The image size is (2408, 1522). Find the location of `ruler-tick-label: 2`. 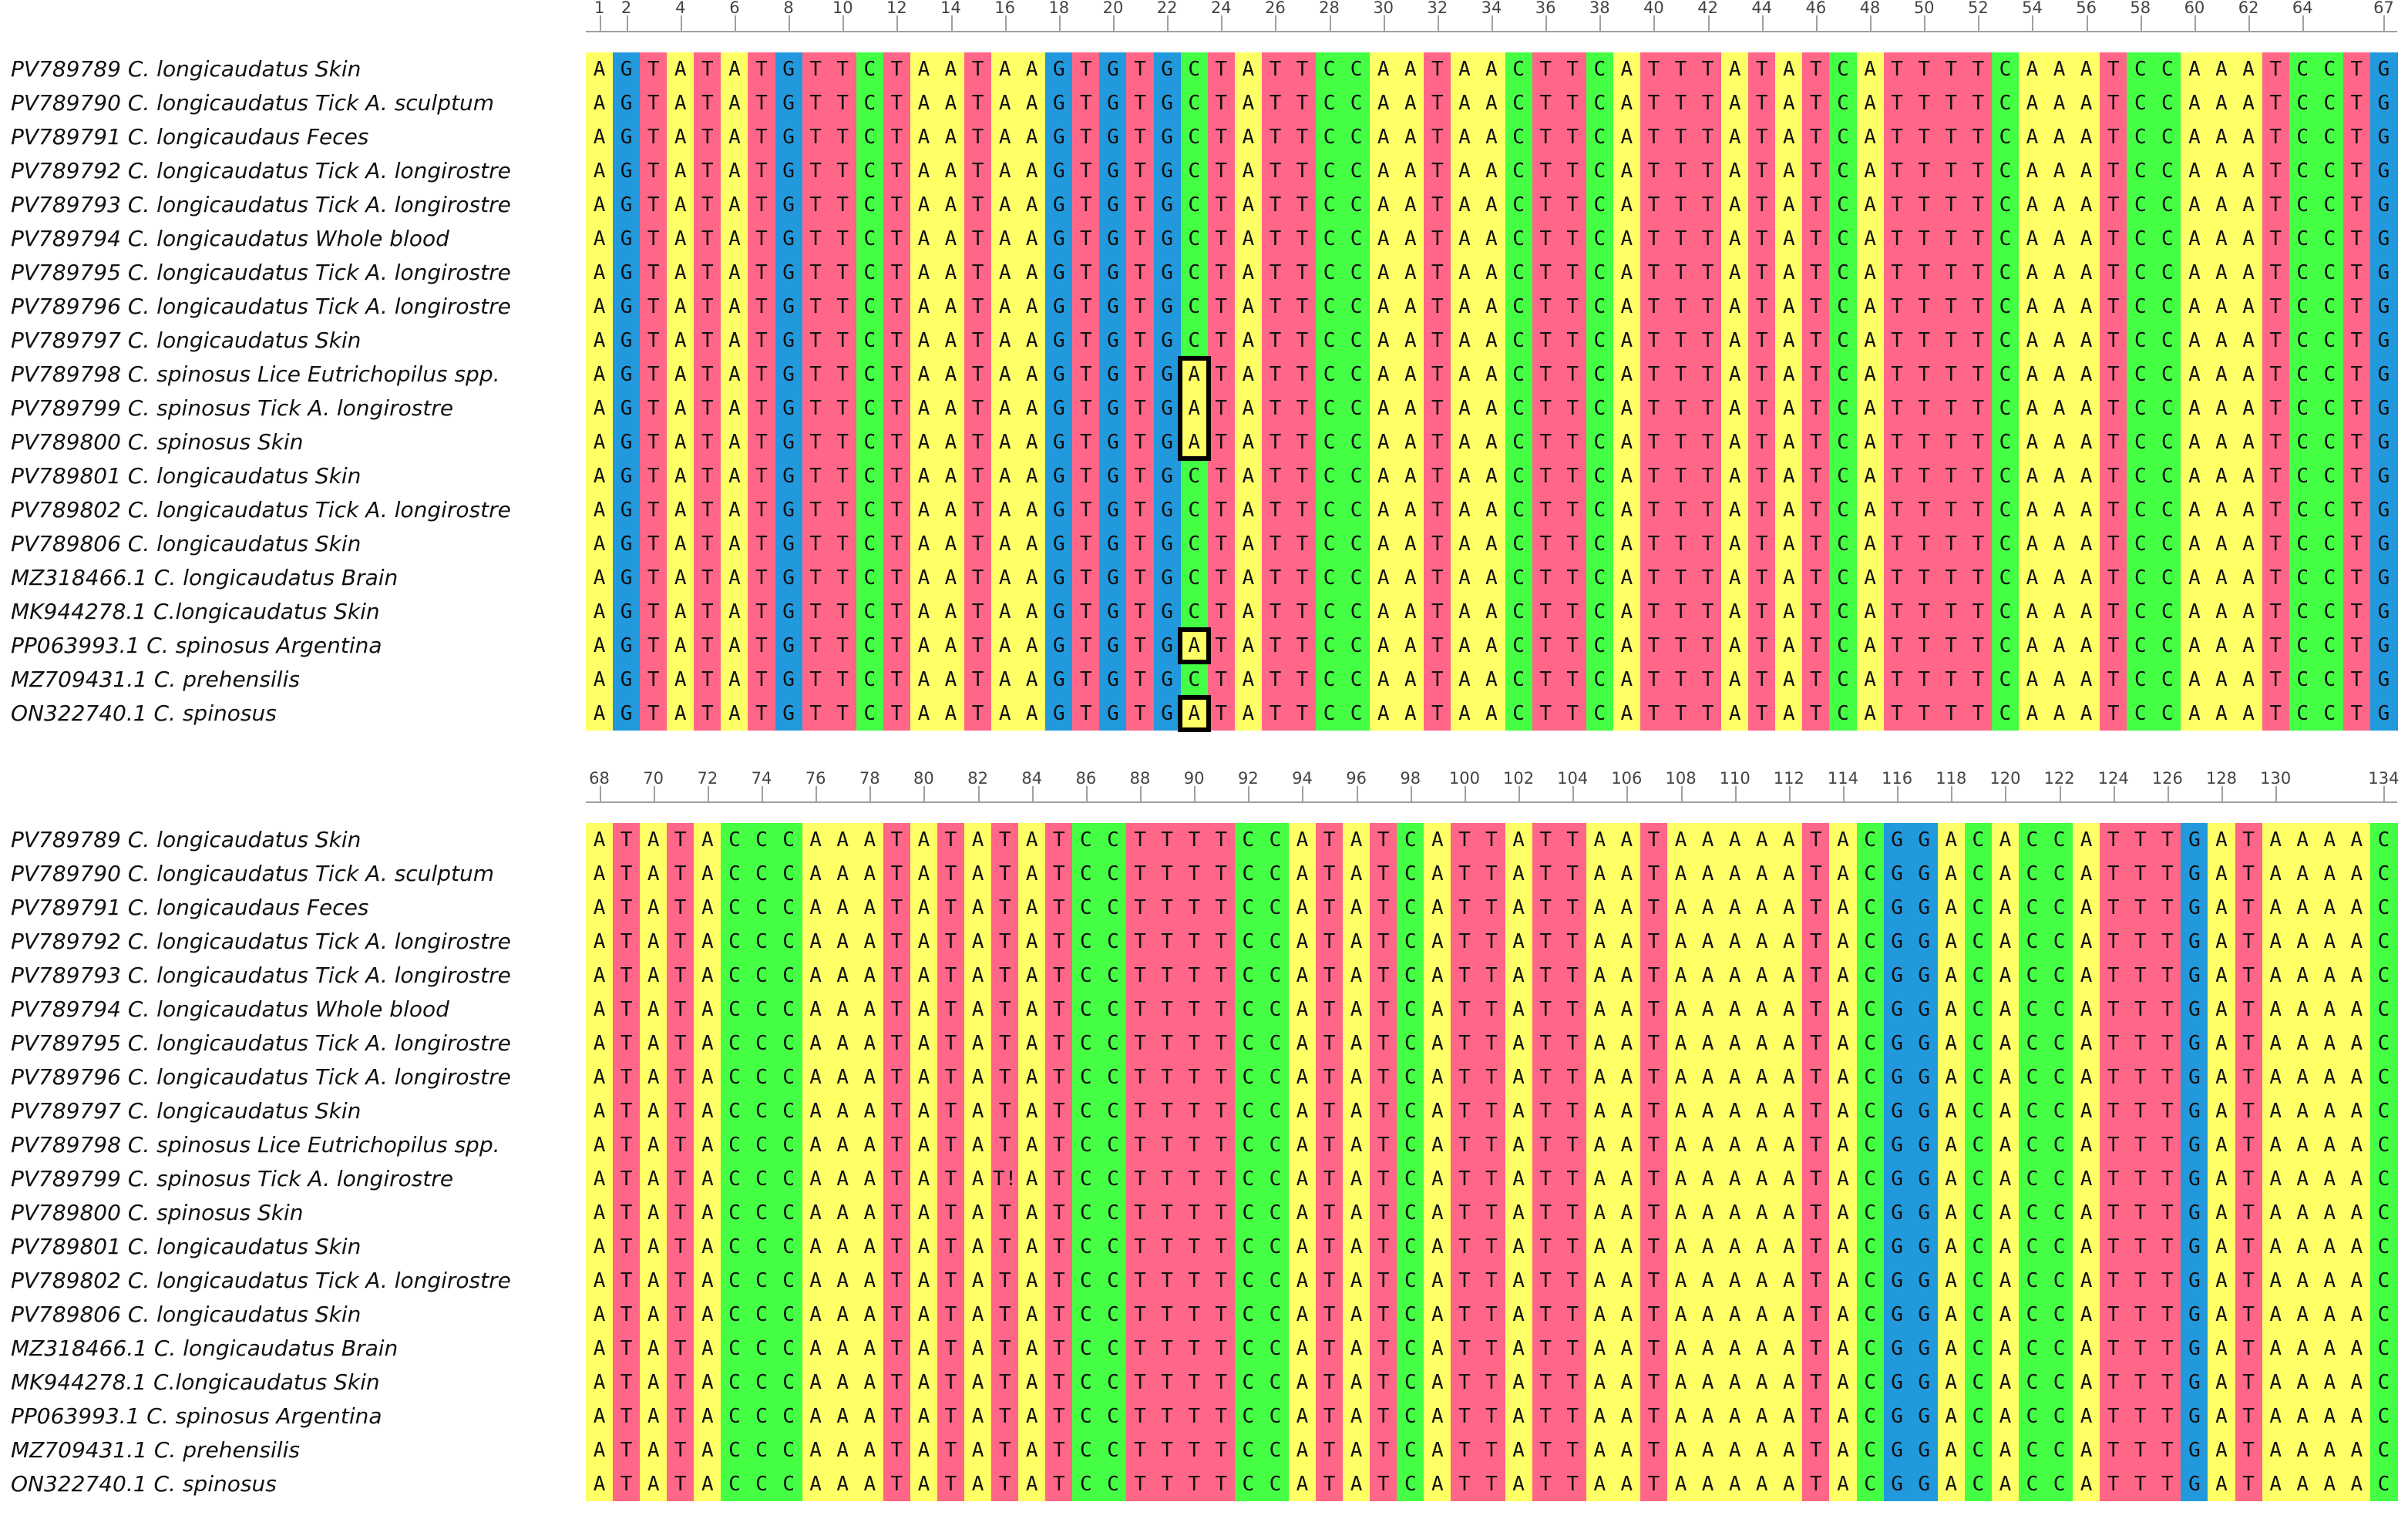

ruler-tick-label: 2 is located at coordinates (626, 8).